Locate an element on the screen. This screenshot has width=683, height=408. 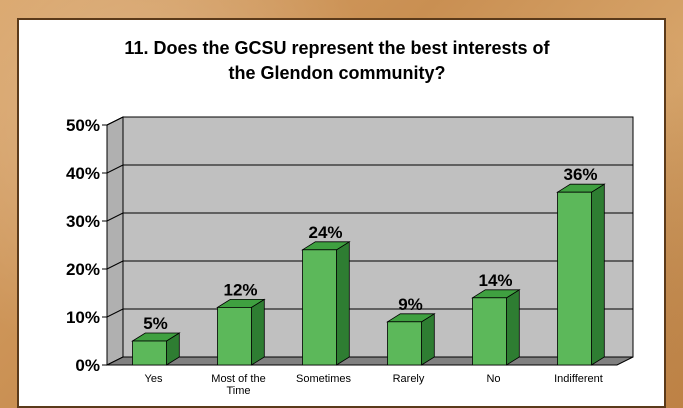
x-tick-label: Yes is located at coordinates (154, 379).